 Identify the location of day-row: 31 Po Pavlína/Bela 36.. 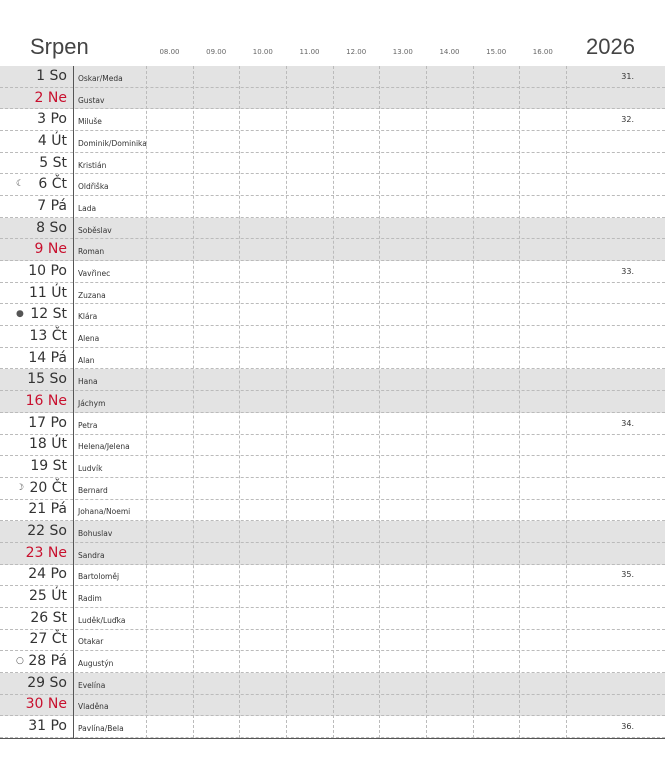
(332, 727).